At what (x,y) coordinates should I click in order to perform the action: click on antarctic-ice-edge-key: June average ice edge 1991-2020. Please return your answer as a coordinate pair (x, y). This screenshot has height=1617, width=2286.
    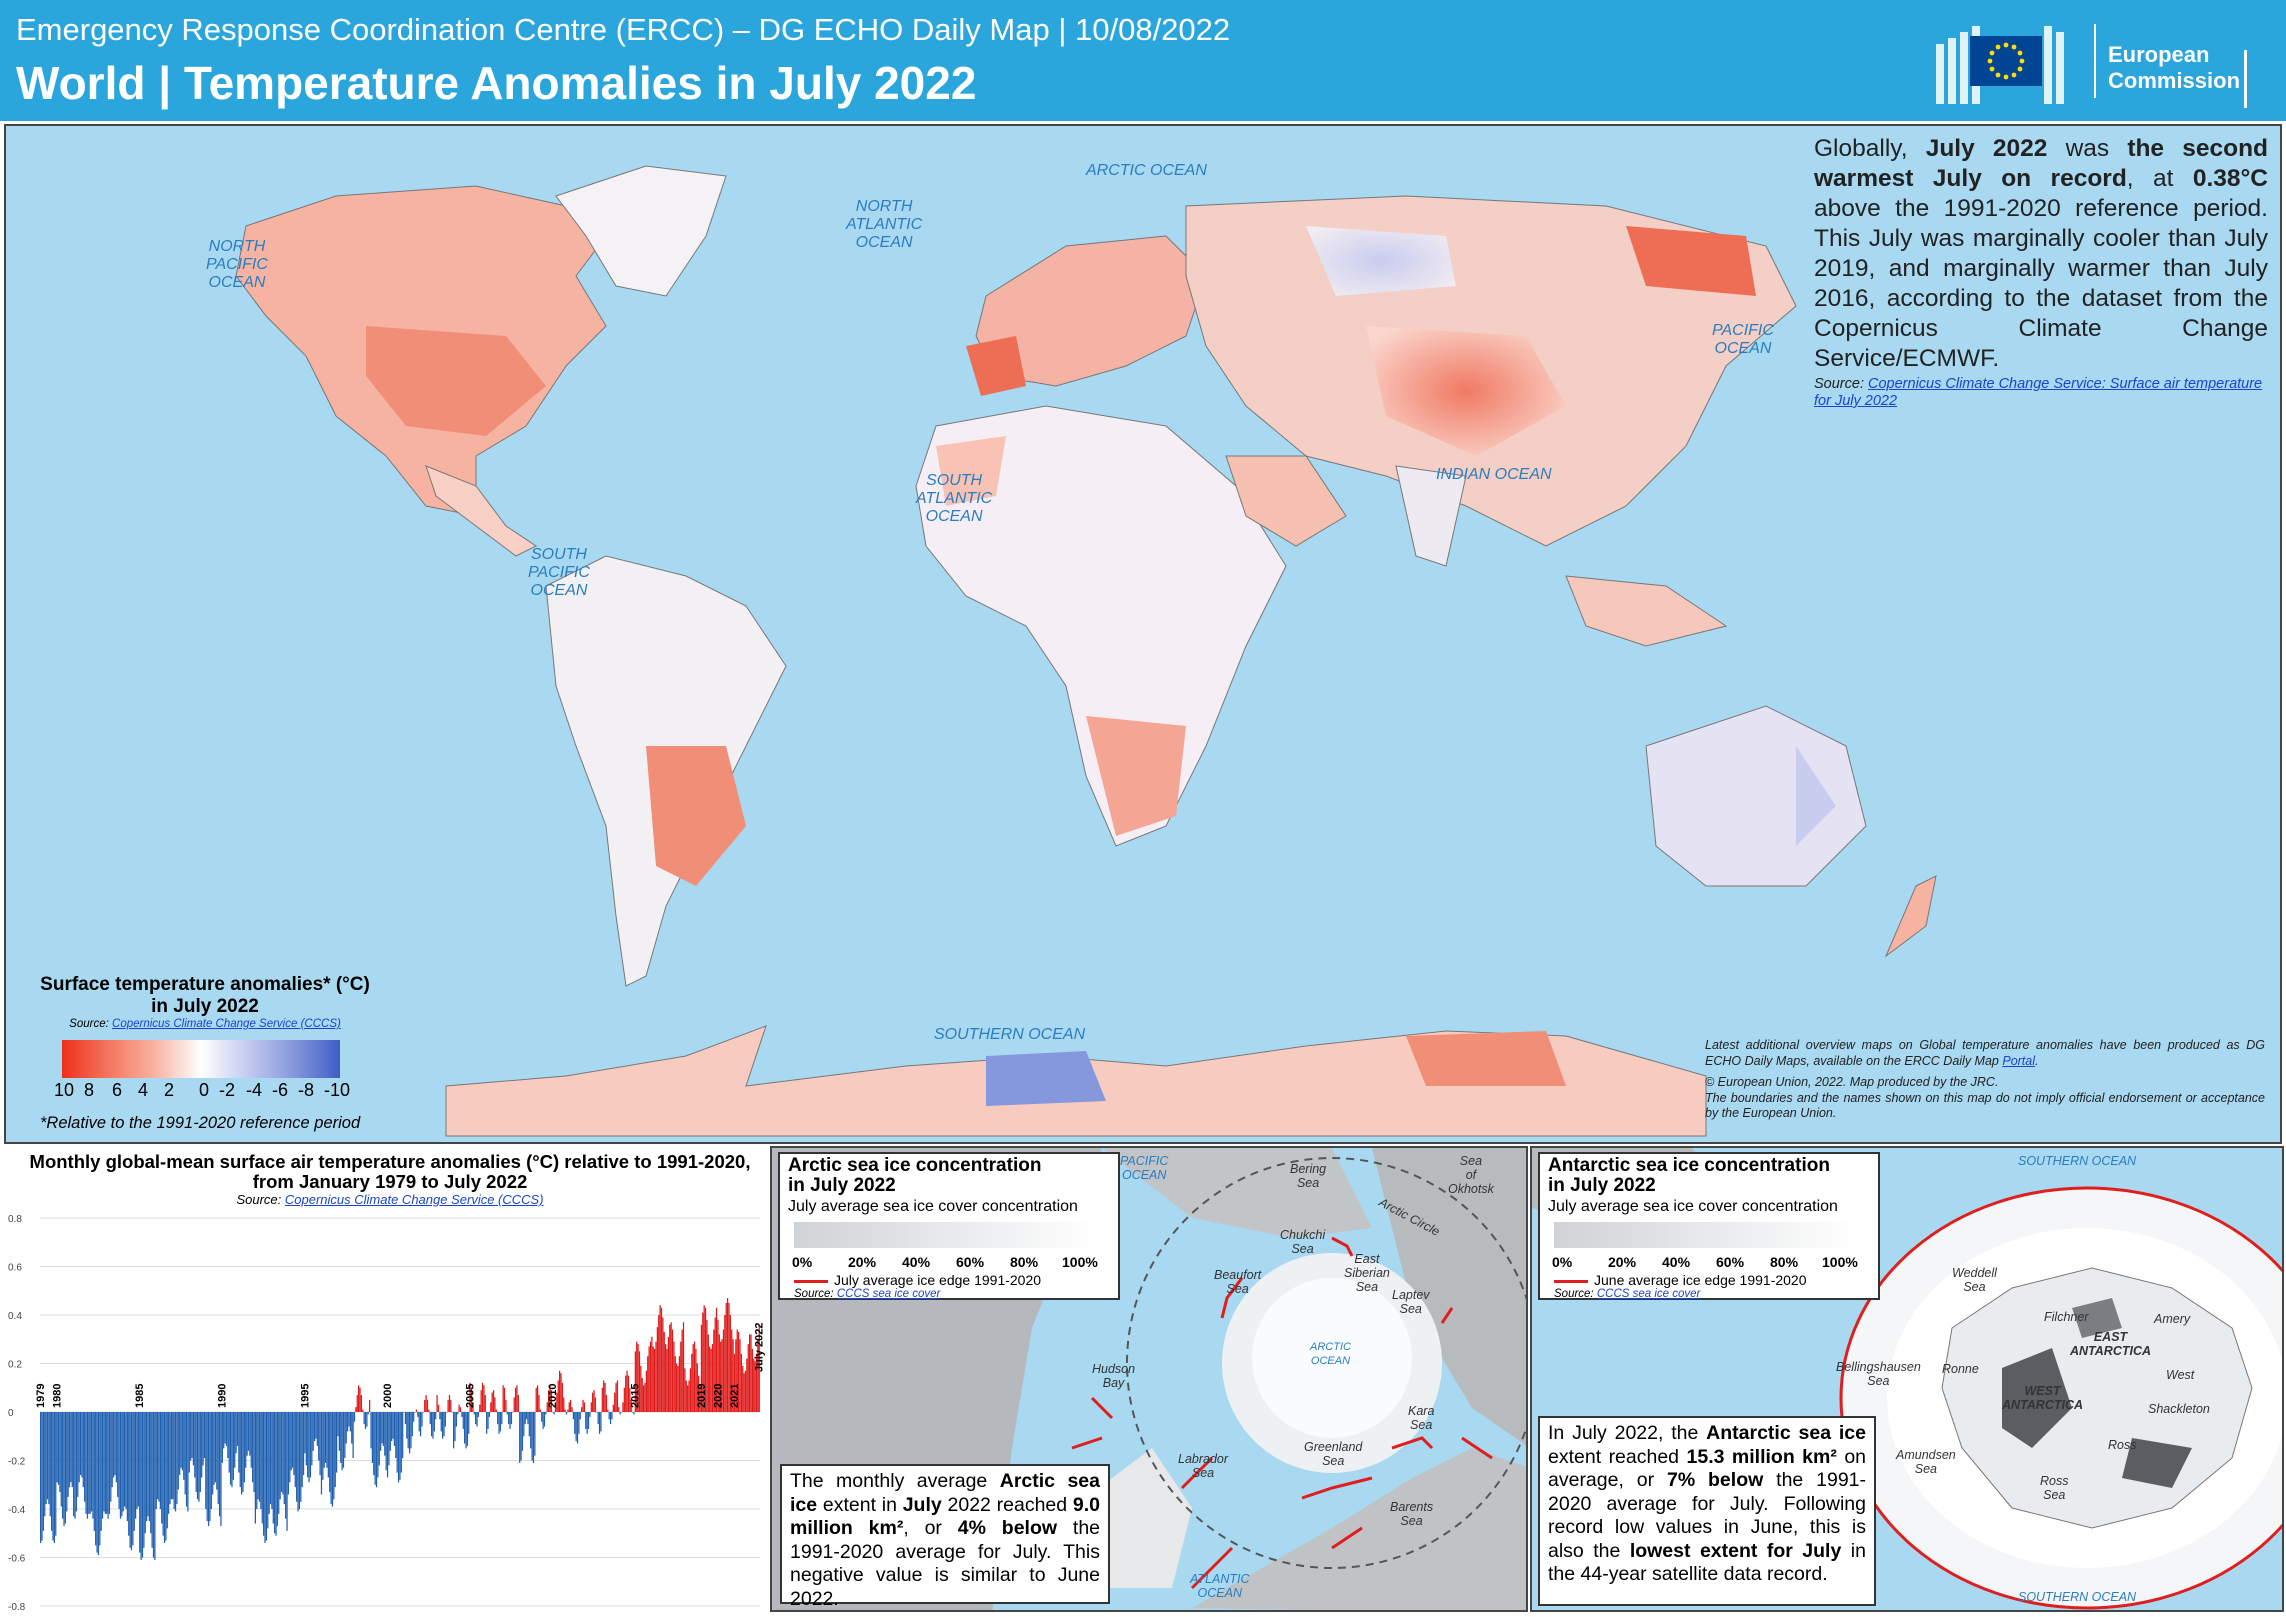
    Looking at the image, I should click on (1680, 1280).